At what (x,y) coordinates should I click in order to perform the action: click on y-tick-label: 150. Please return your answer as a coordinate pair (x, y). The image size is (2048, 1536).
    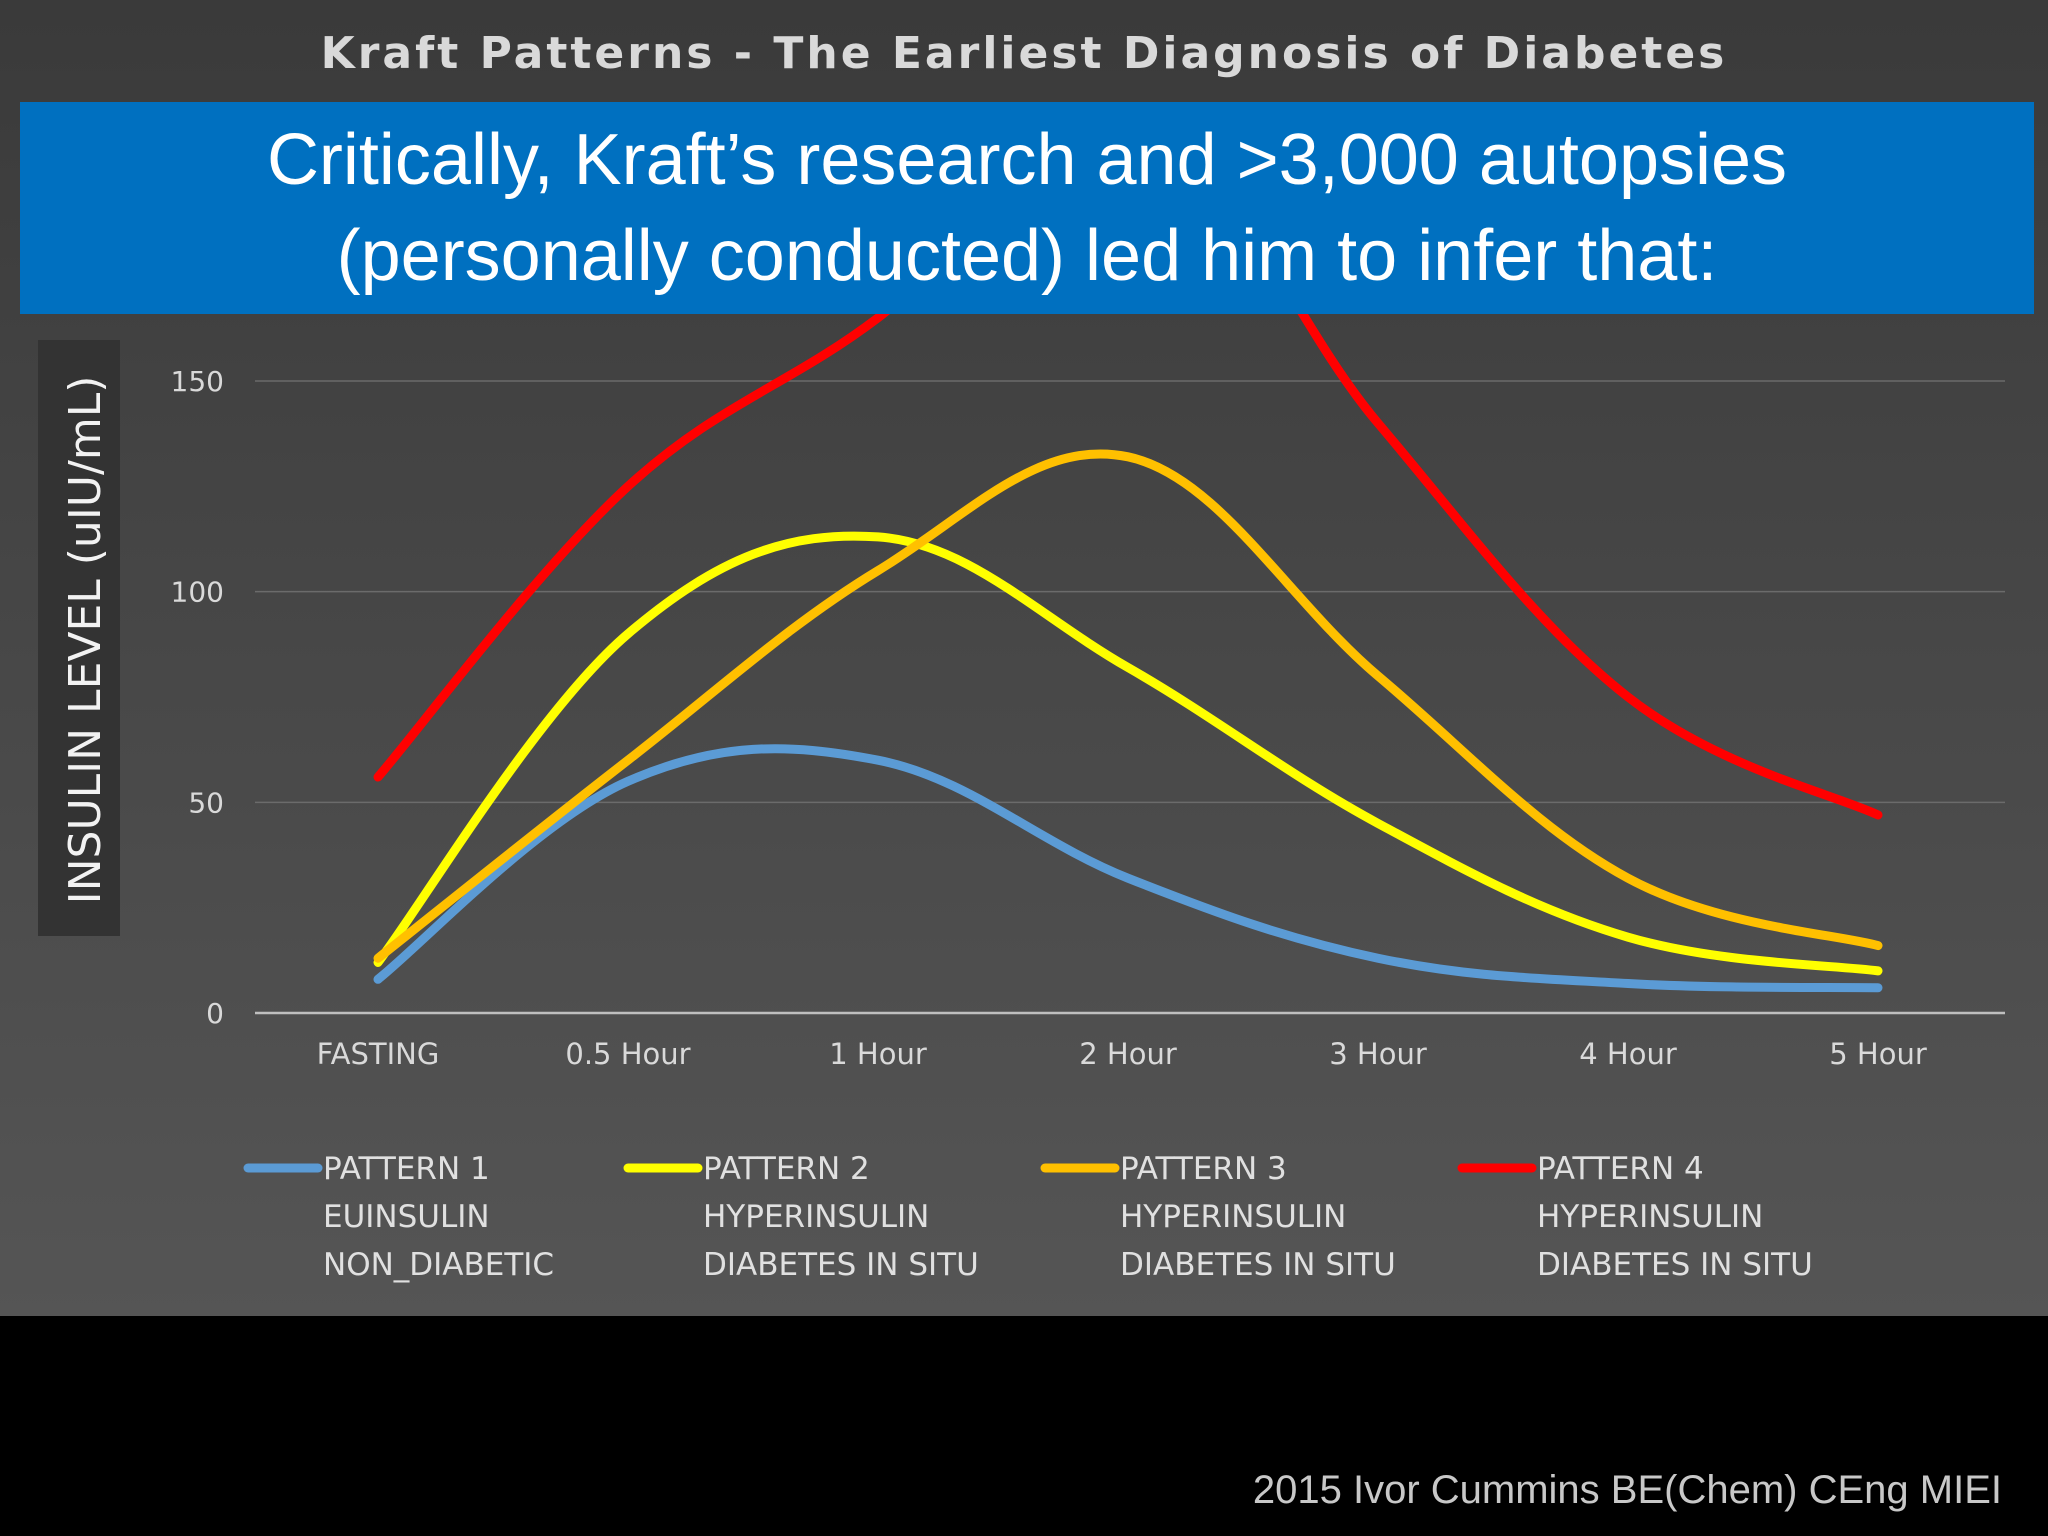
    Looking at the image, I should click on (197, 381).